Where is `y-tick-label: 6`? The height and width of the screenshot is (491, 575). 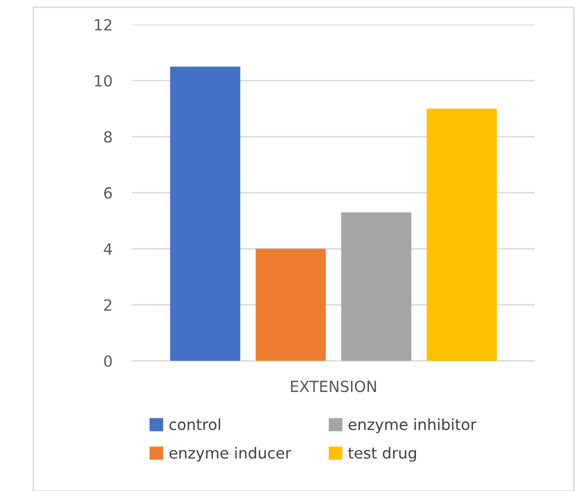 y-tick-label: 6 is located at coordinates (108, 193).